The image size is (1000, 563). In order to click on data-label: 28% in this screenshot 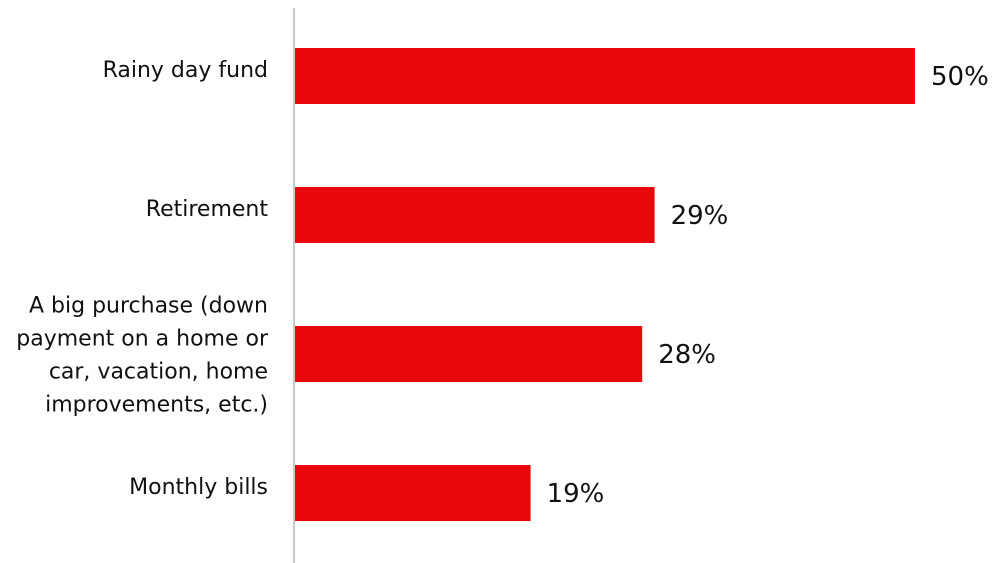, I will do `click(687, 355)`.